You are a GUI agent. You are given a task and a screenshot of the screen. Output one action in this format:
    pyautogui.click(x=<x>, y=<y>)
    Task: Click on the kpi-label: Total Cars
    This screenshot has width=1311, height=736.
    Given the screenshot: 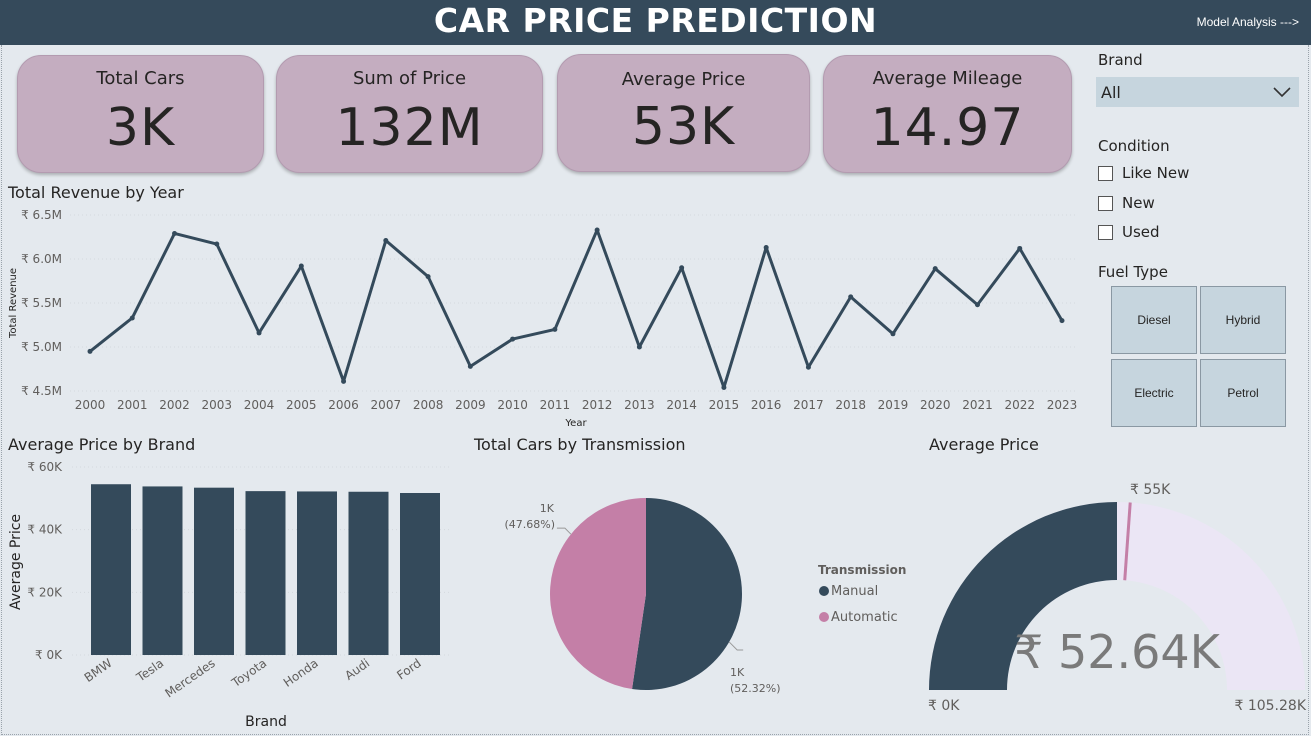 What is the action you would take?
    pyautogui.click(x=140, y=78)
    